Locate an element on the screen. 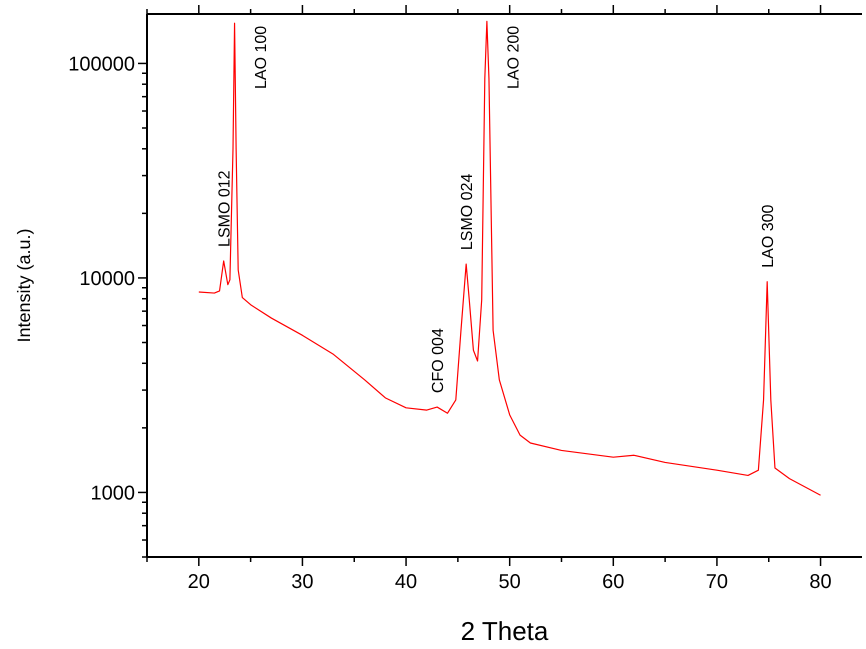 This screenshot has height=649, width=866. y-tick-label: 1000 is located at coordinates (112, 493).